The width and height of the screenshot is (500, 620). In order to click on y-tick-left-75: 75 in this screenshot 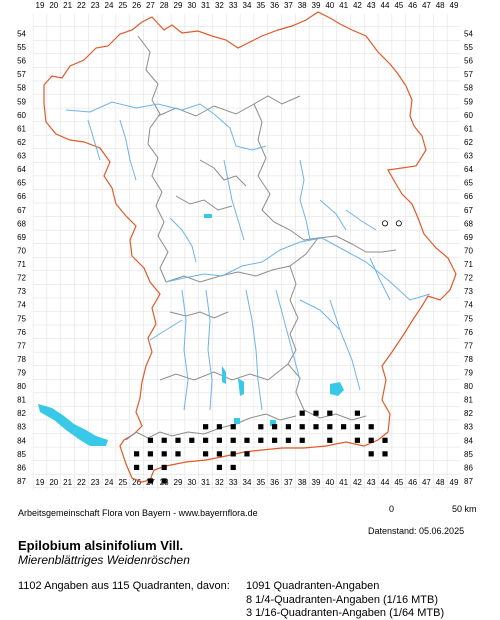, I will do `click(21, 318)`.